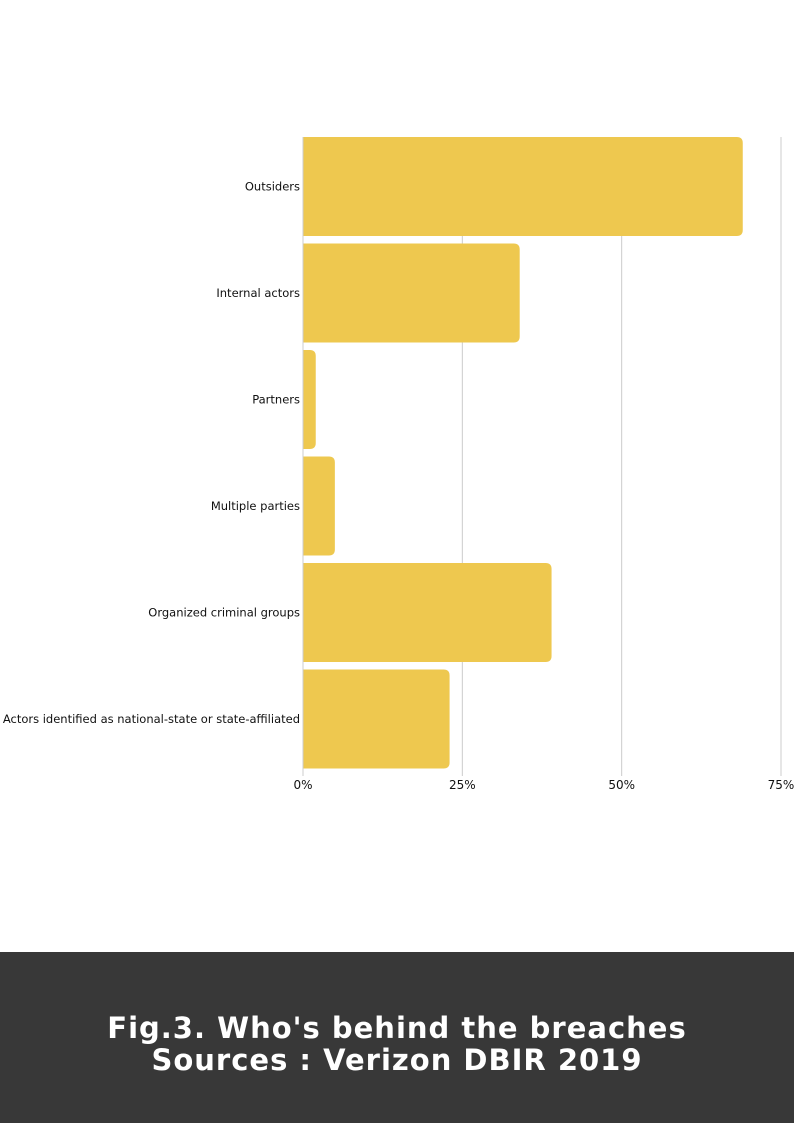 This screenshot has width=794, height=1123. What do you see at coordinates (781, 785) in the screenshot?
I see `x-tick-label: 75%` at bounding box center [781, 785].